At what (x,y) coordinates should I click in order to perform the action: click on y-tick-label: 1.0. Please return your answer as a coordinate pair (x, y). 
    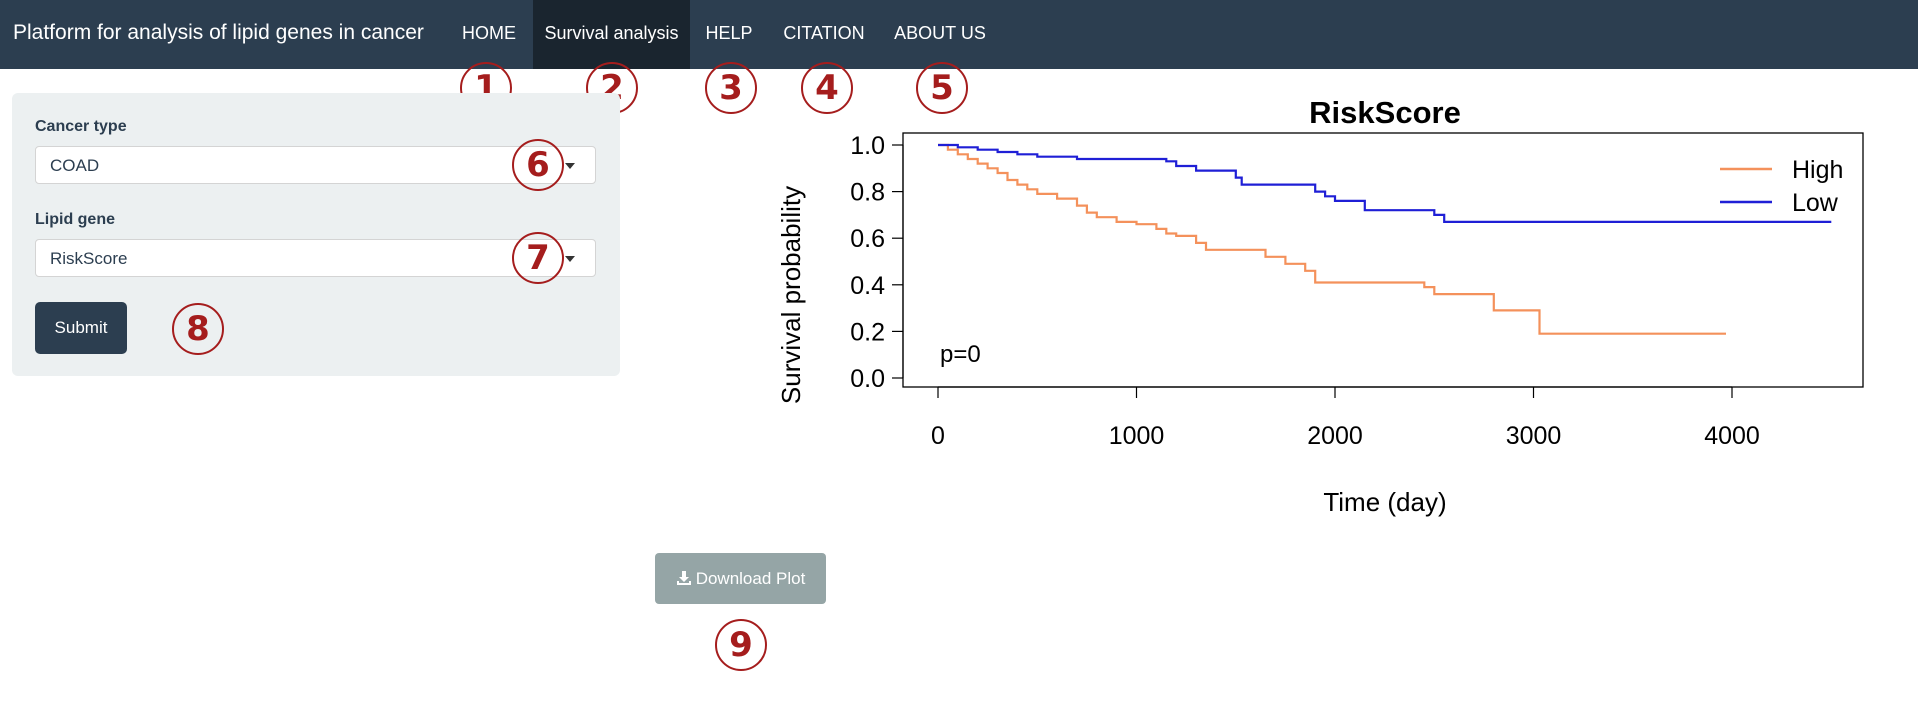
    Looking at the image, I should click on (867, 146).